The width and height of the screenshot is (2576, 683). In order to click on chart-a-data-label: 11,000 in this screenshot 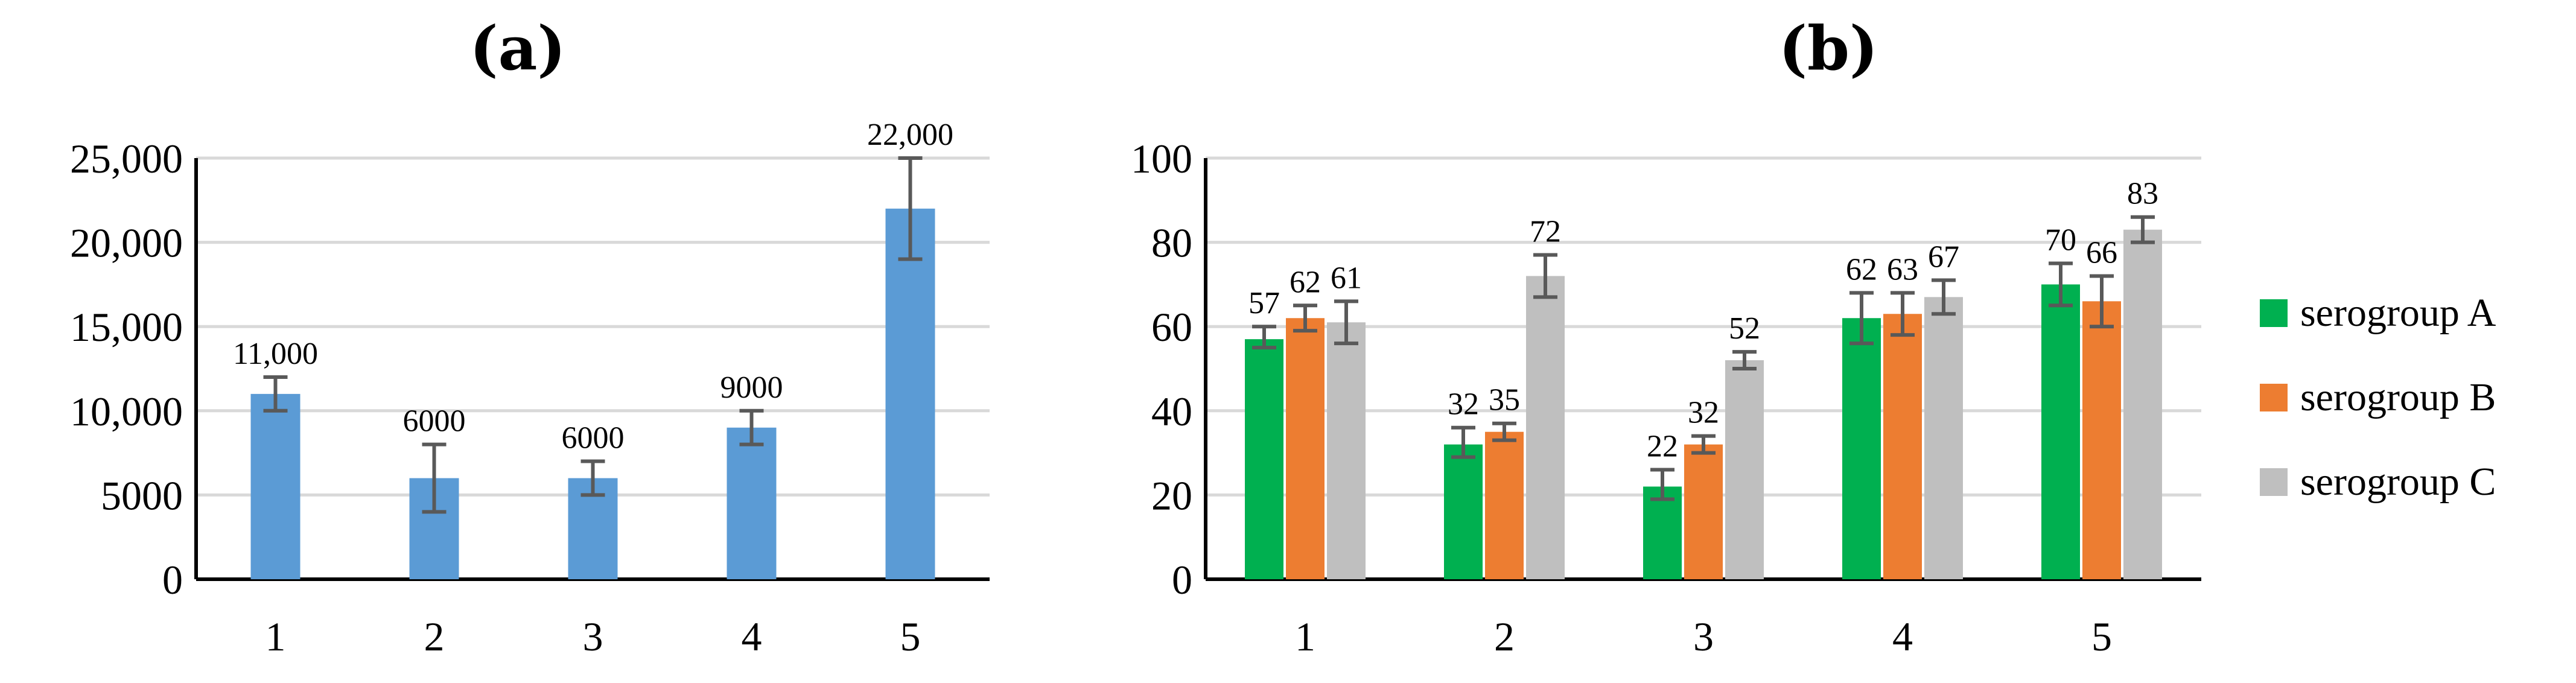, I will do `click(275, 354)`.